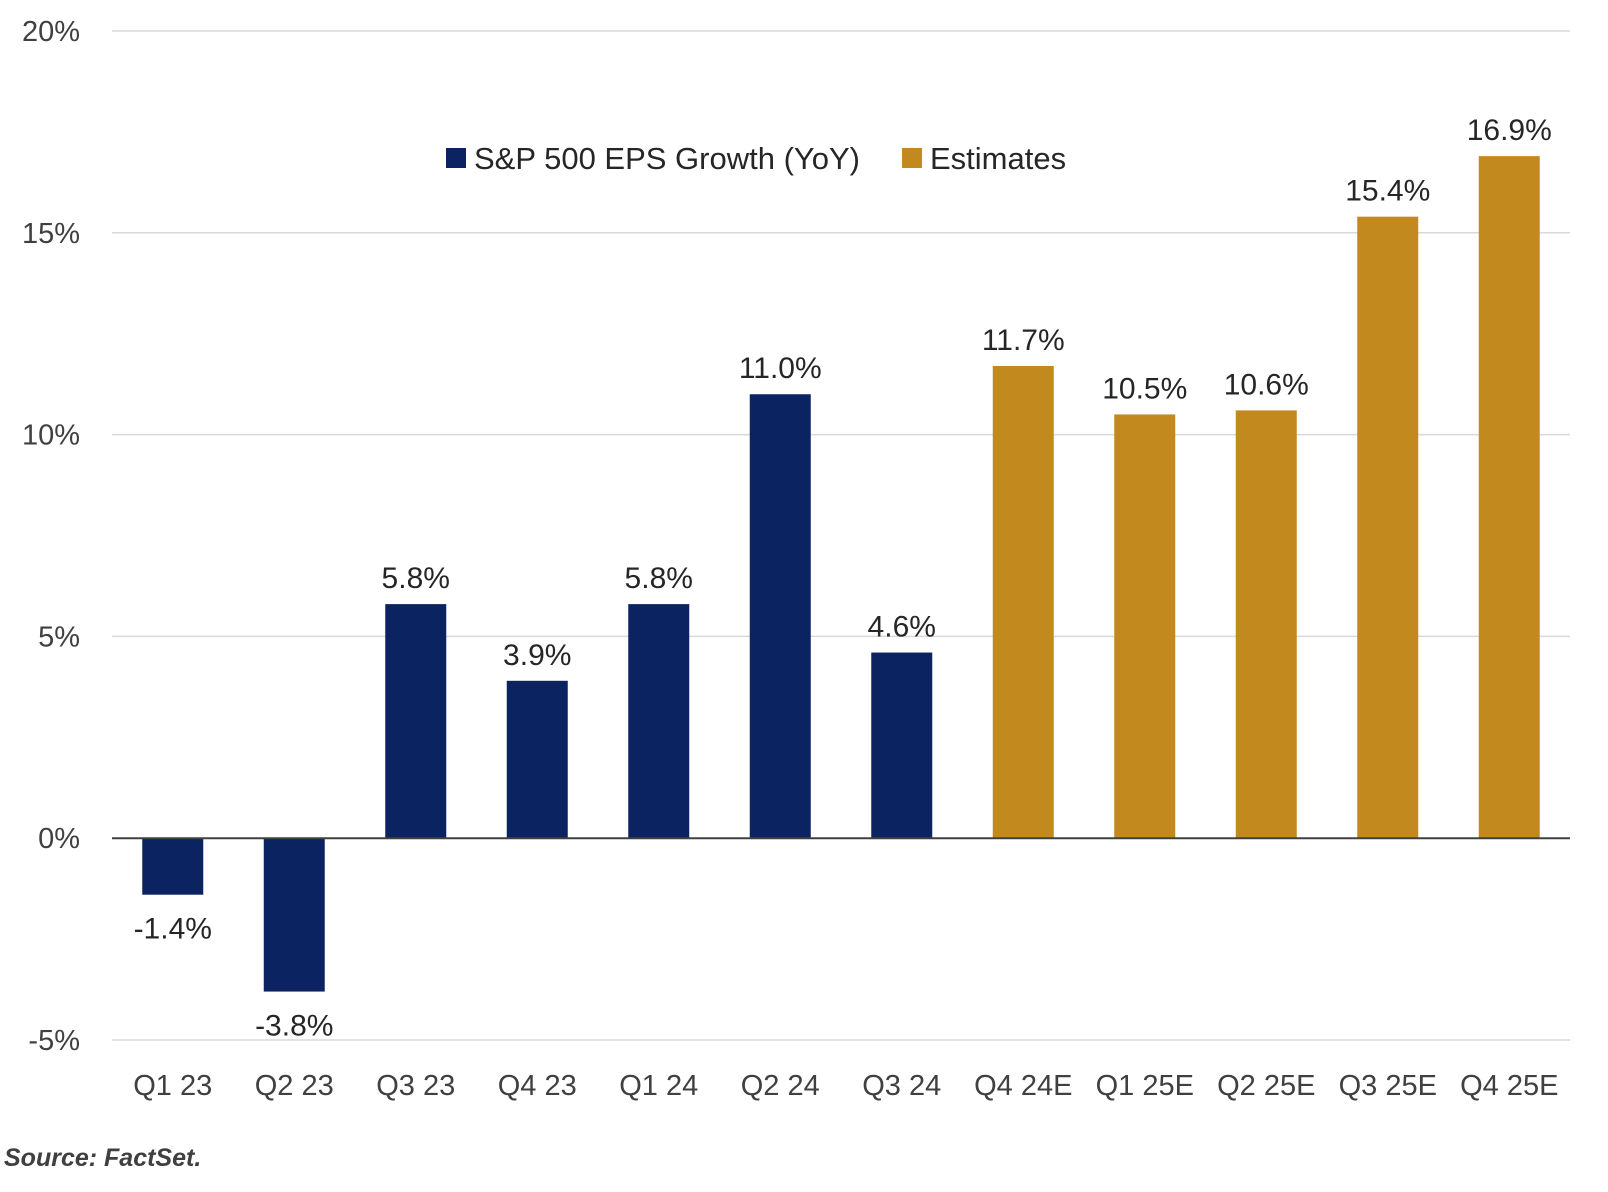 Image resolution: width=1608 pixels, height=1192 pixels. What do you see at coordinates (1266, 1086) in the screenshot?
I see `x-tick-label: Q2 25E` at bounding box center [1266, 1086].